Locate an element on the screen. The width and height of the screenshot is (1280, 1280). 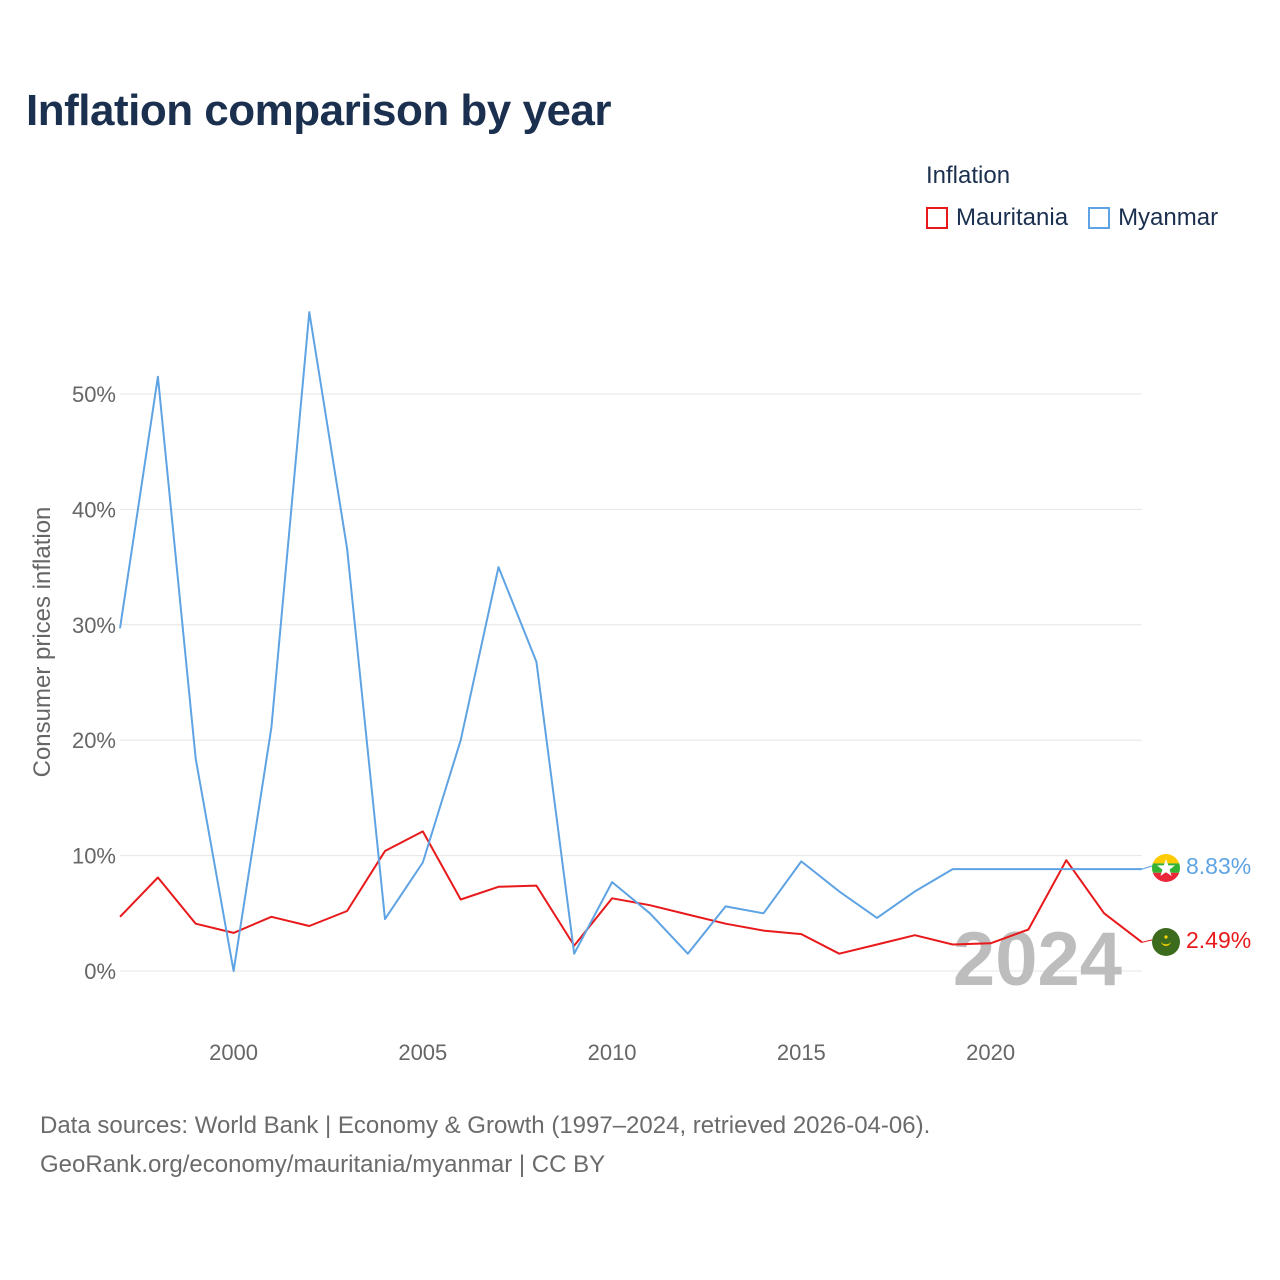
y-tick-label: 50% is located at coordinates (94, 394).